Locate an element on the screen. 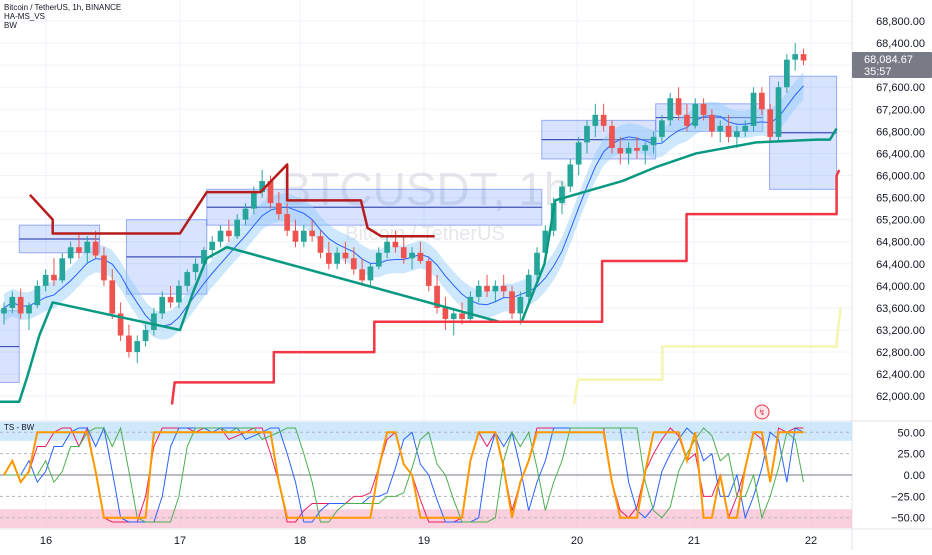 The width and height of the screenshot is (932, 555). time-tick-label: 20 is located at coordinates (577, 541).